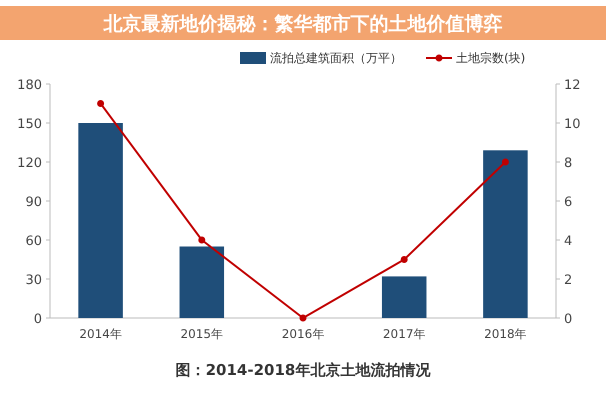  I want to click on y2-tick-label: 2, so click(568, 280).